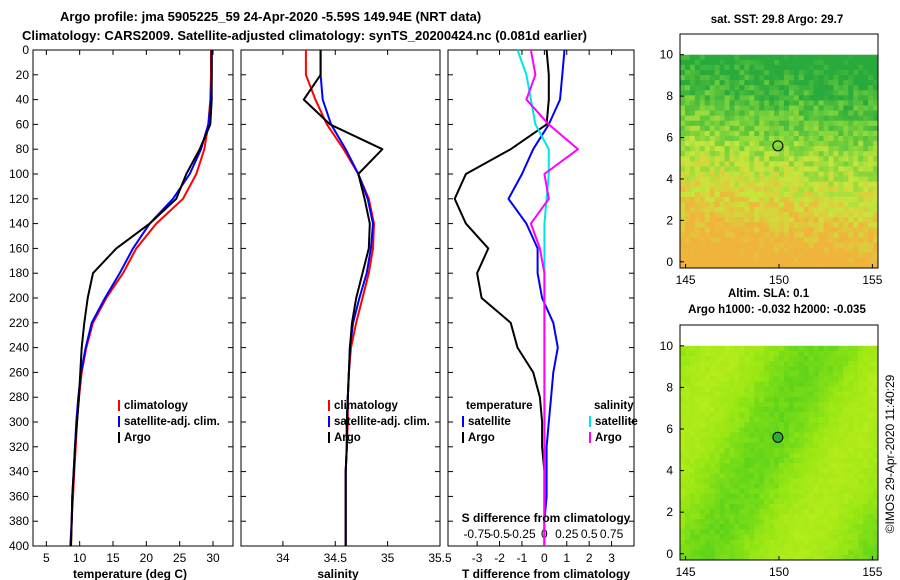 This screenshot has height=580, width=900. Describe the element at coordinates (366, 406) in the screenshot. I see `legend-climatology: climatology` at that location.